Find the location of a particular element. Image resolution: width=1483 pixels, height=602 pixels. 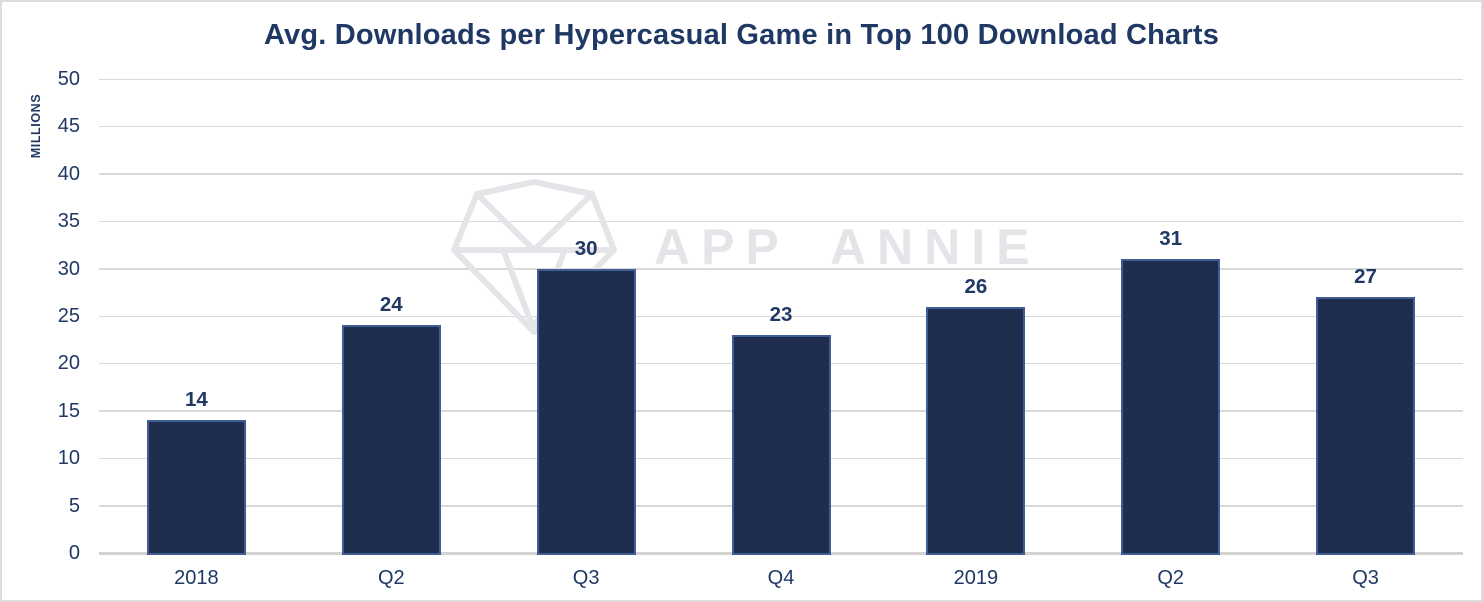

bar-0-2018 is located at coordinates (196, 487).